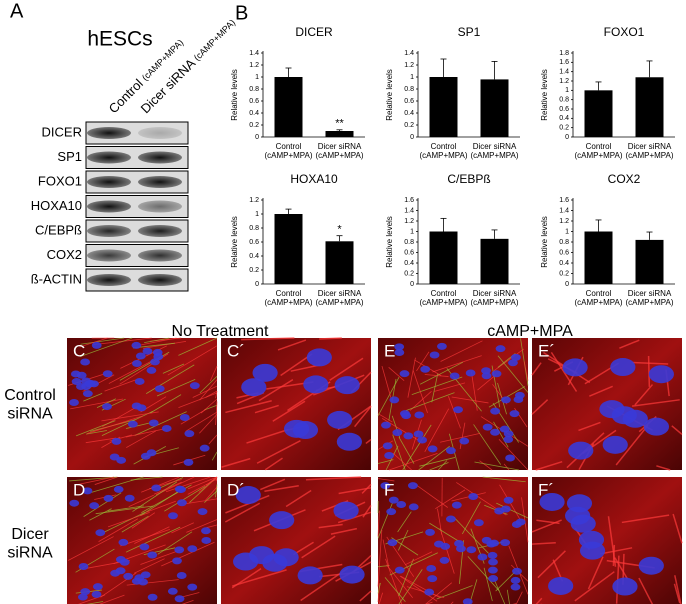 The image size is (686, 604). Describe the element at coordinates (412, 137) in the screenshot. I see `y-tick-label: 0` at that location.